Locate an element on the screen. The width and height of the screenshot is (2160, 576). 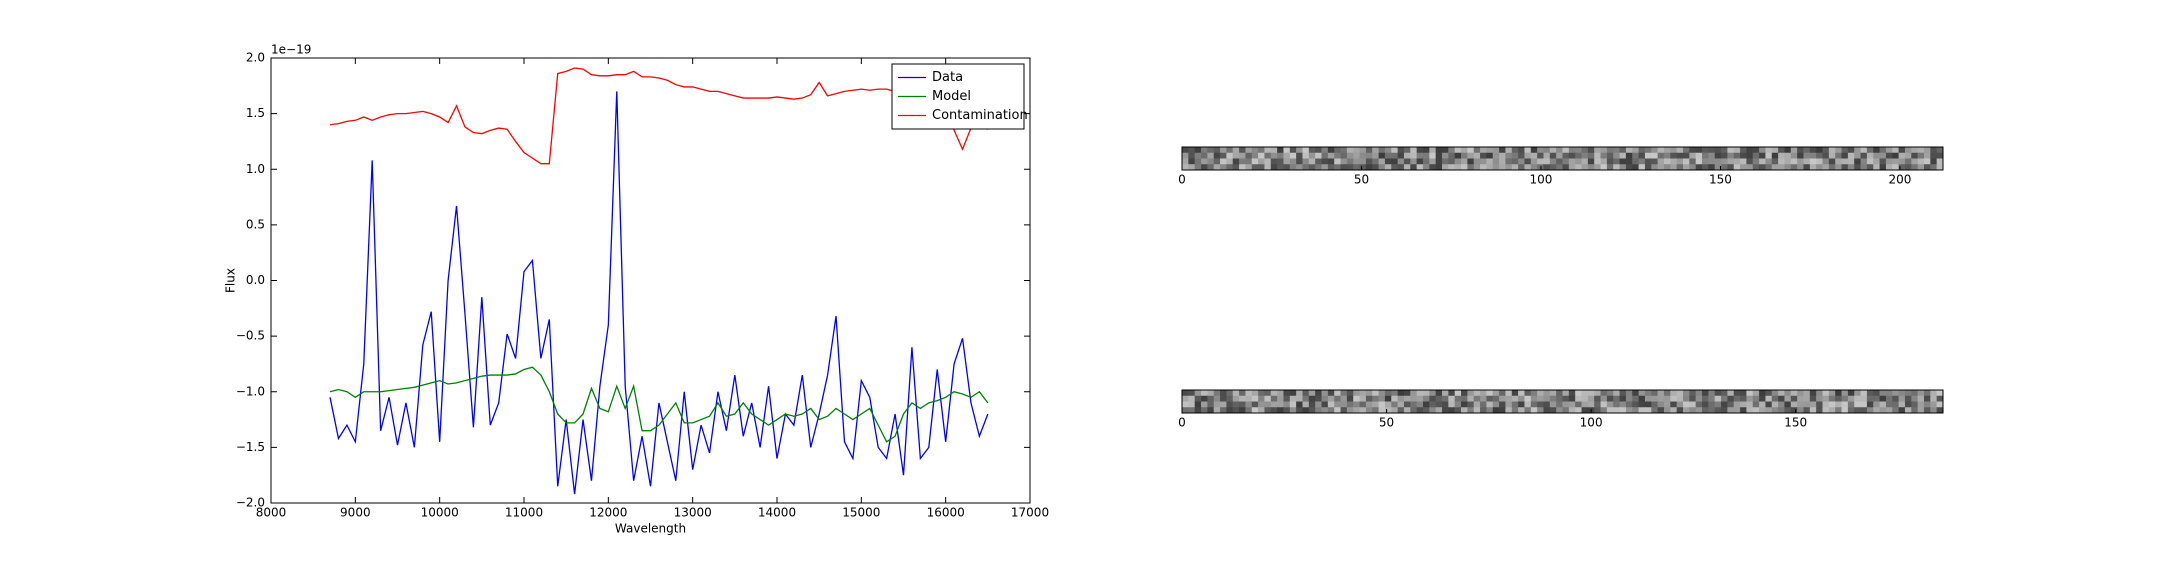
x-tick-label: 10000 is located at coordinates (440, 513).